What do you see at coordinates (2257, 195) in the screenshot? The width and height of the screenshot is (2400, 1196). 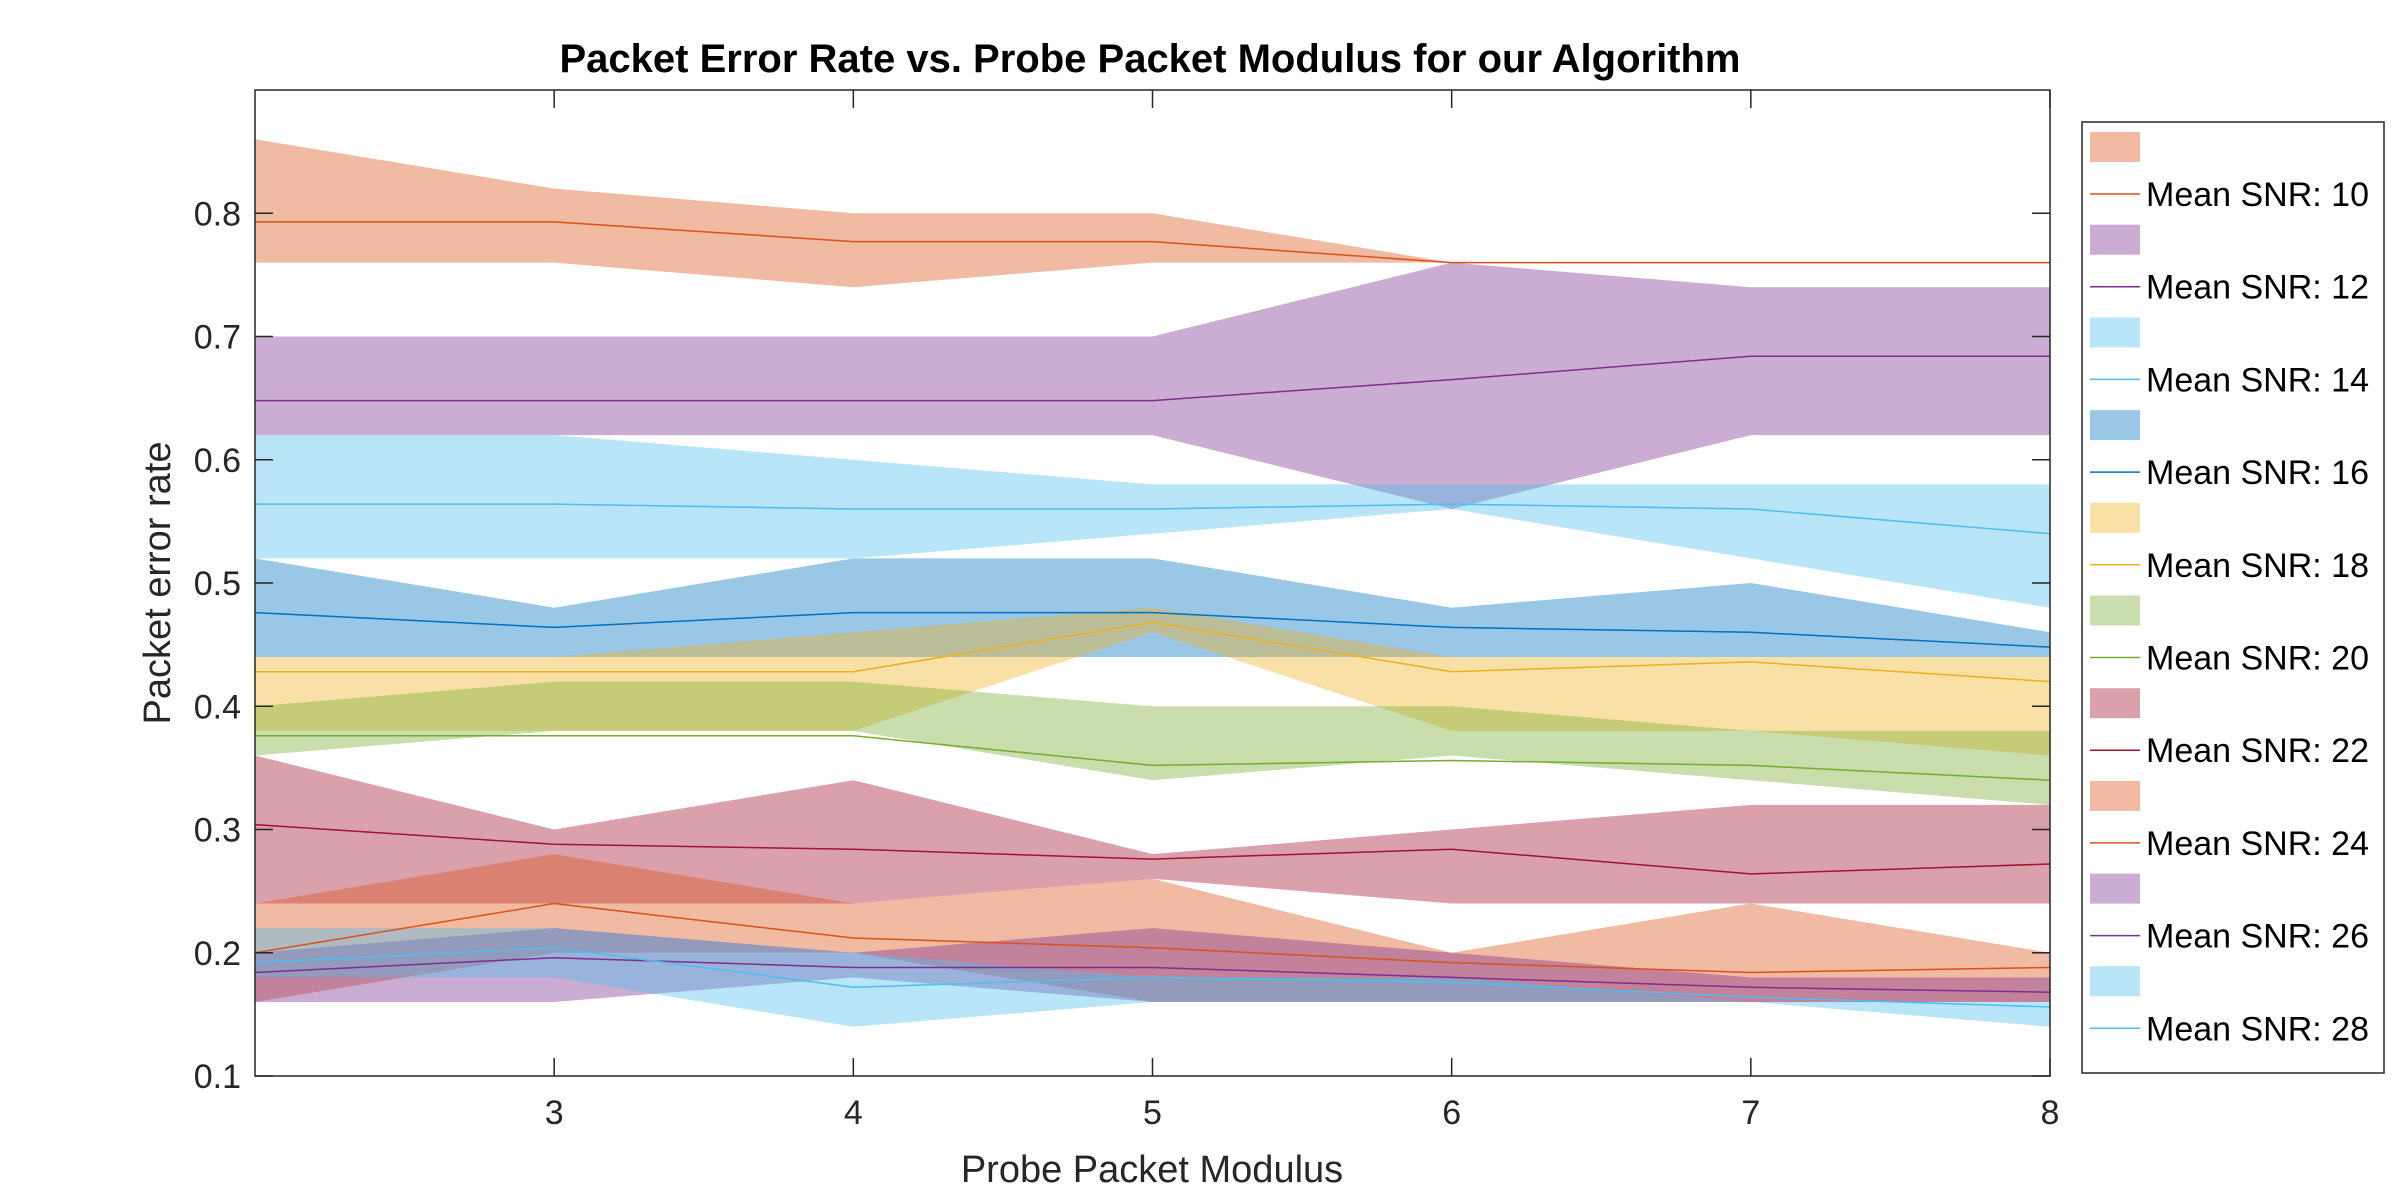 I see `legend-entry-label: Mean SNR: 10` at bounding box center [2257, 195].